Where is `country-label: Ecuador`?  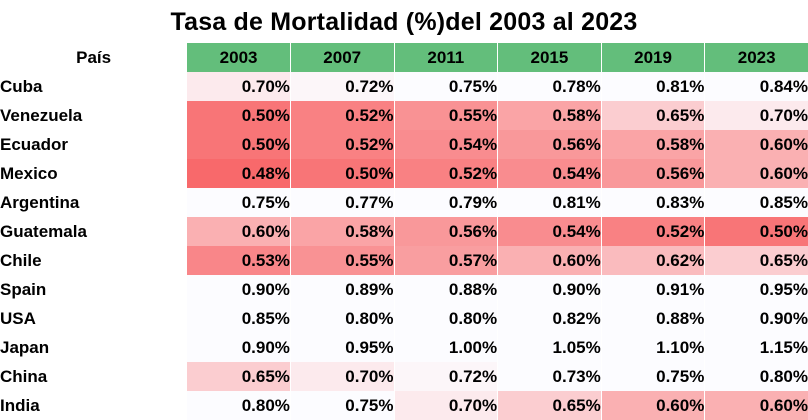 country-label: Ecuador is located at coordinates (34, 144).